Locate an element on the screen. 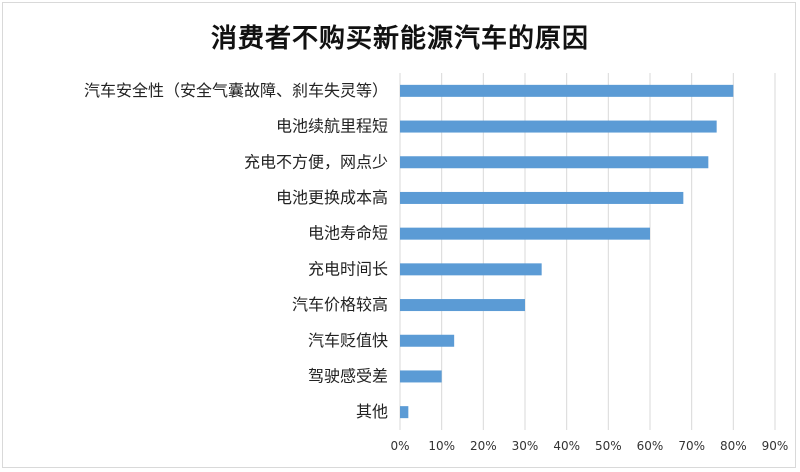 This screenshot has width=800, height=472. x-tick-label: 50% is located at coordinates (608, 446).